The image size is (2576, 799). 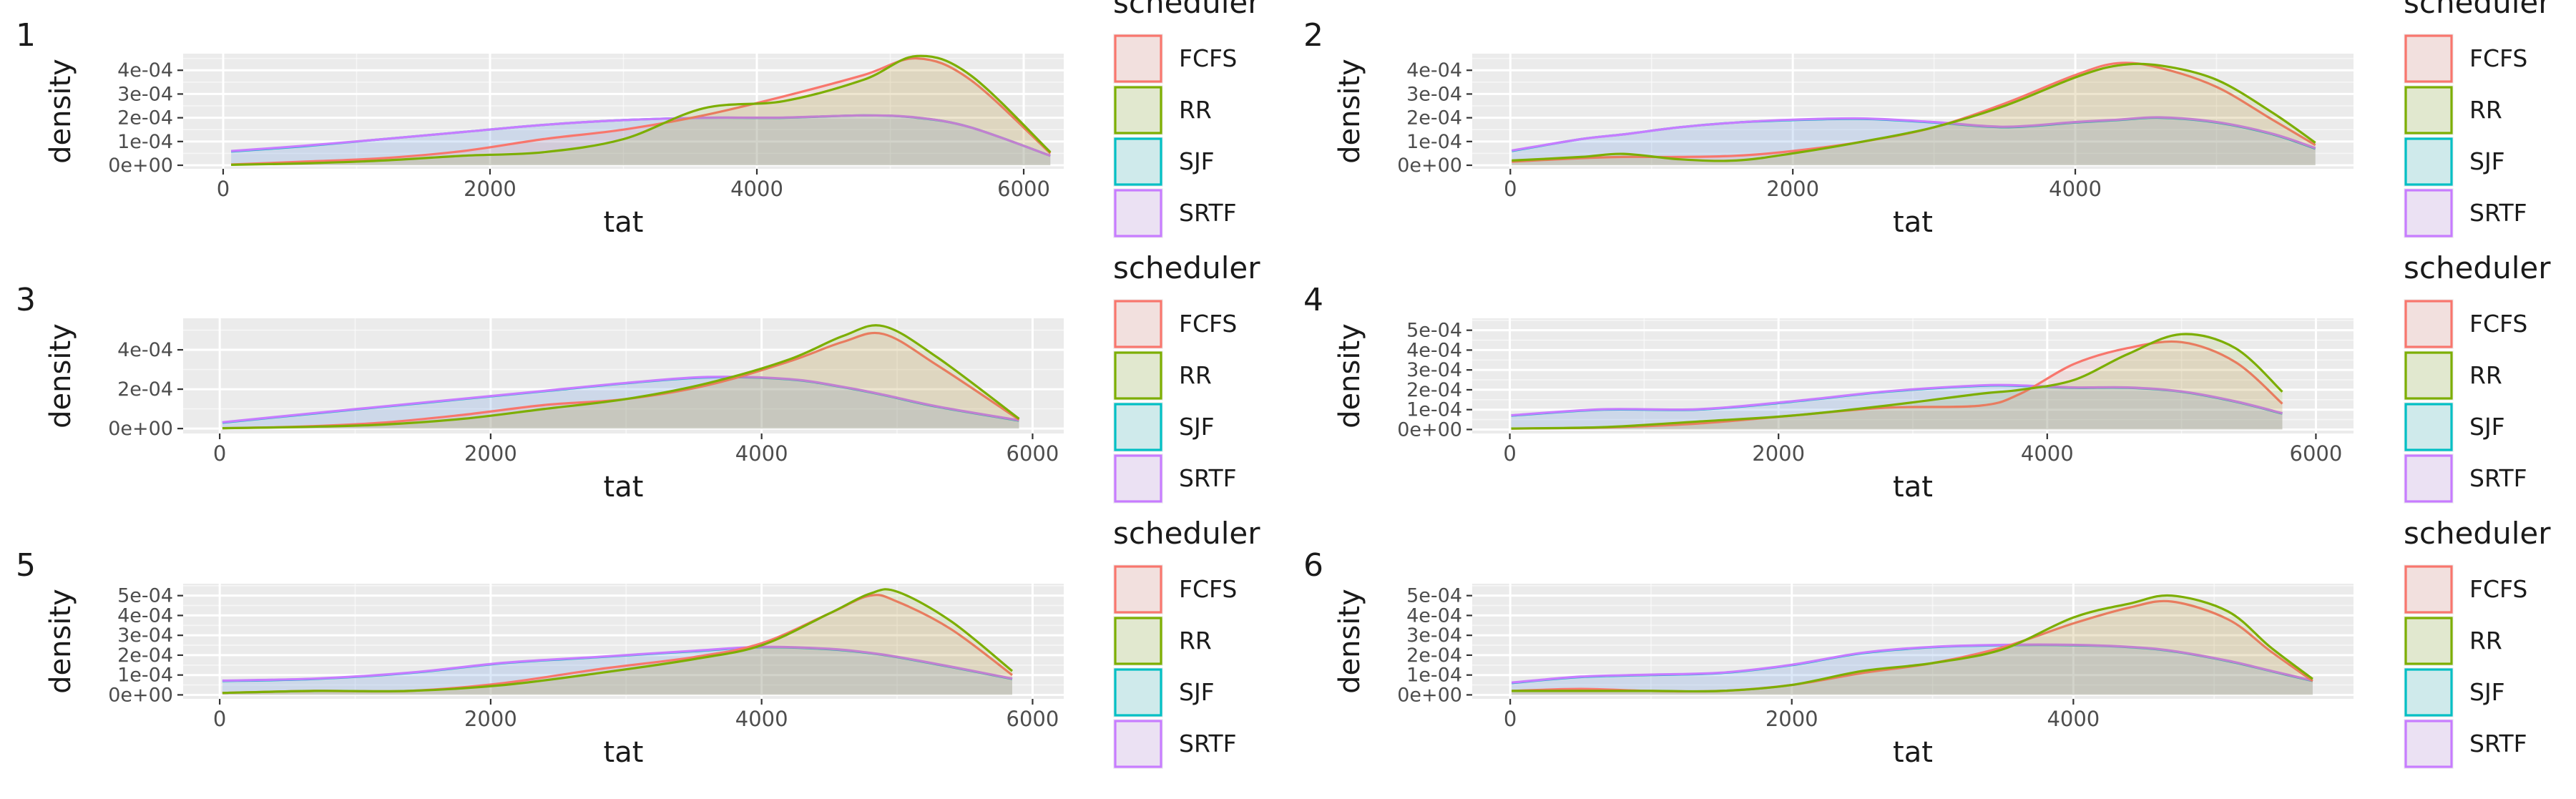 What do you see at coordinates (26, 35) in the screenshot?
I see `panel-tag: 1` at bounding box center [26, 35].